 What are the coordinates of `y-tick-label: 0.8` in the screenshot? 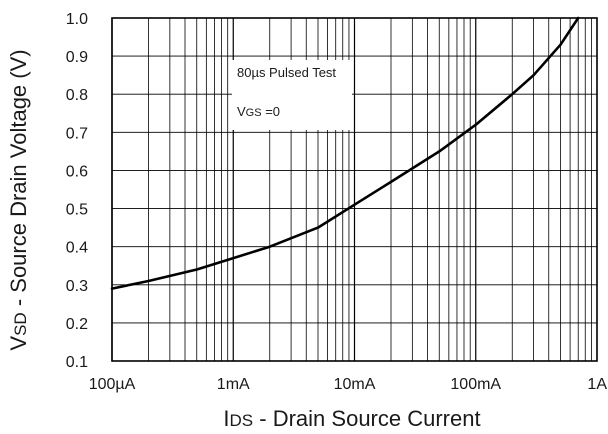 It's located at (77, 95).